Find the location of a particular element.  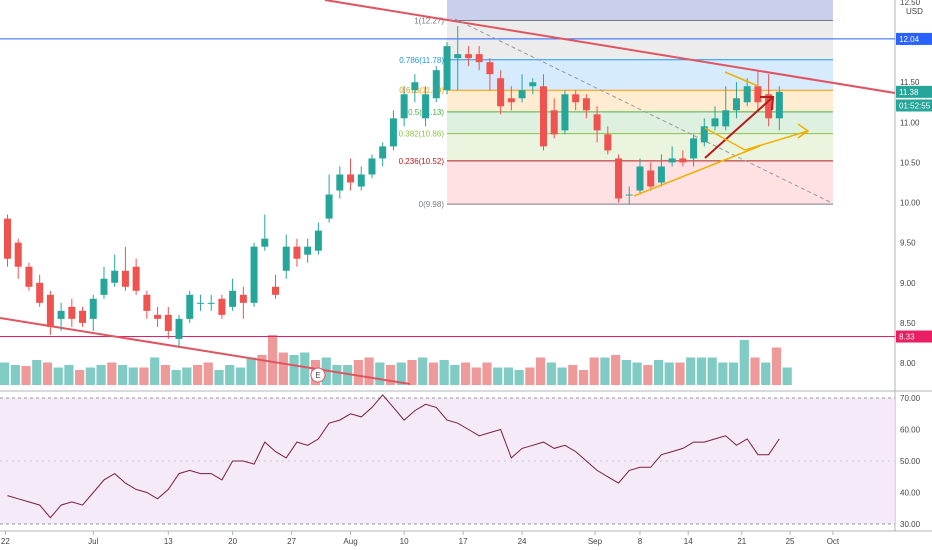

fib-level-label: 0.618(11.40) is located at coordinates (421, 90).